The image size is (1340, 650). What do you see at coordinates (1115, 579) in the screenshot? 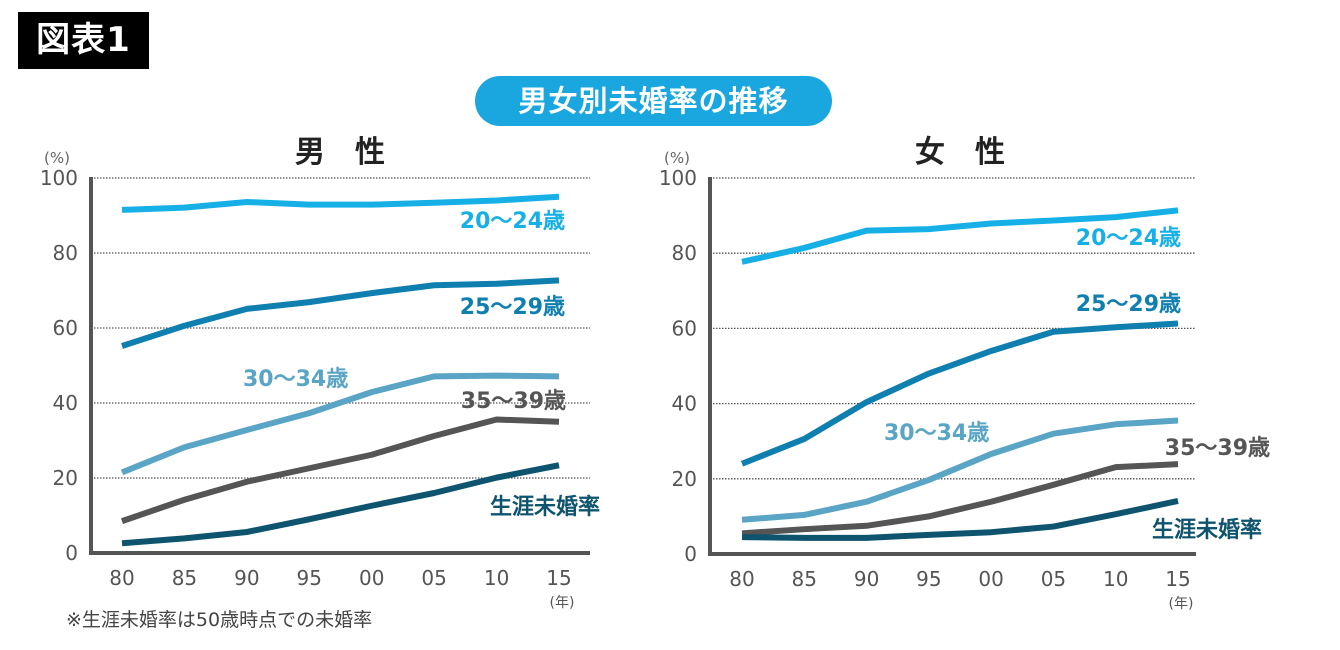
I see `female-x-tick-label: 10` at bounding box center [1115, 579].